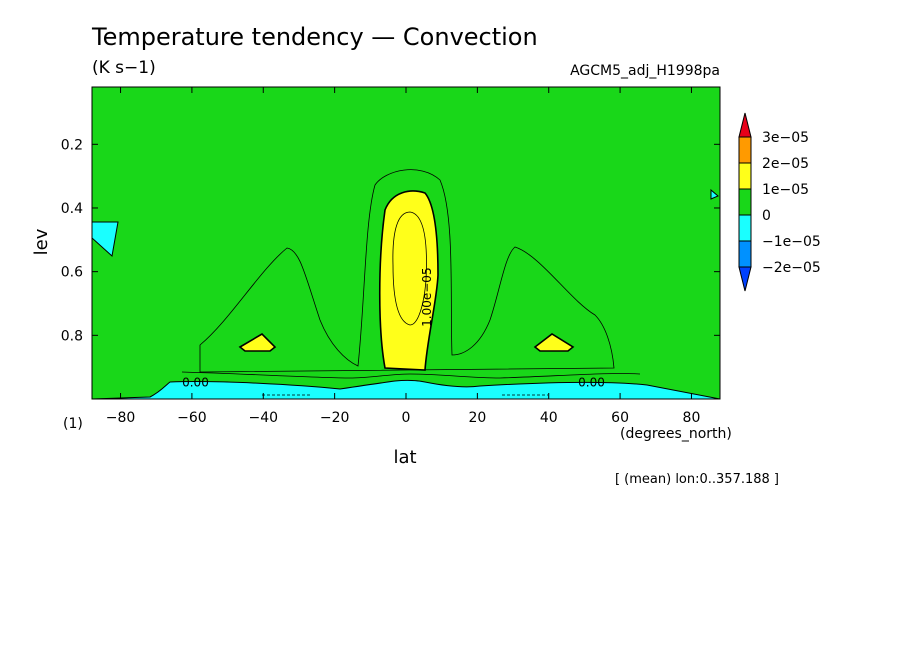 The height and width of the screenshot is (659, 904). I want to click on positive-region-north, so click(554, 342).